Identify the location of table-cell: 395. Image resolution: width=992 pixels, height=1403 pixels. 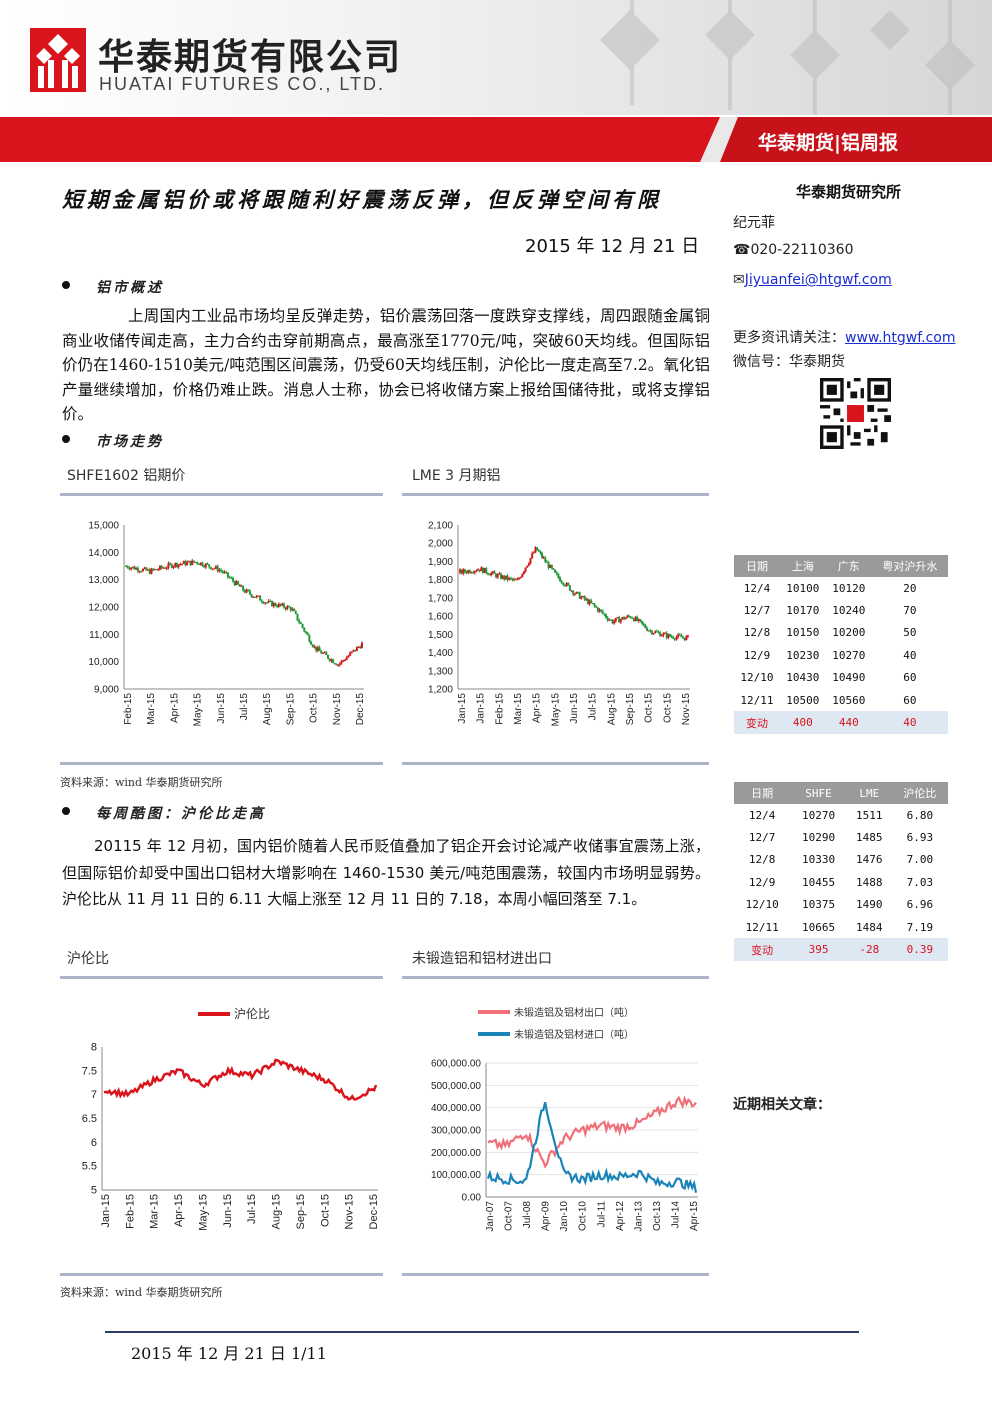
(818, 949).